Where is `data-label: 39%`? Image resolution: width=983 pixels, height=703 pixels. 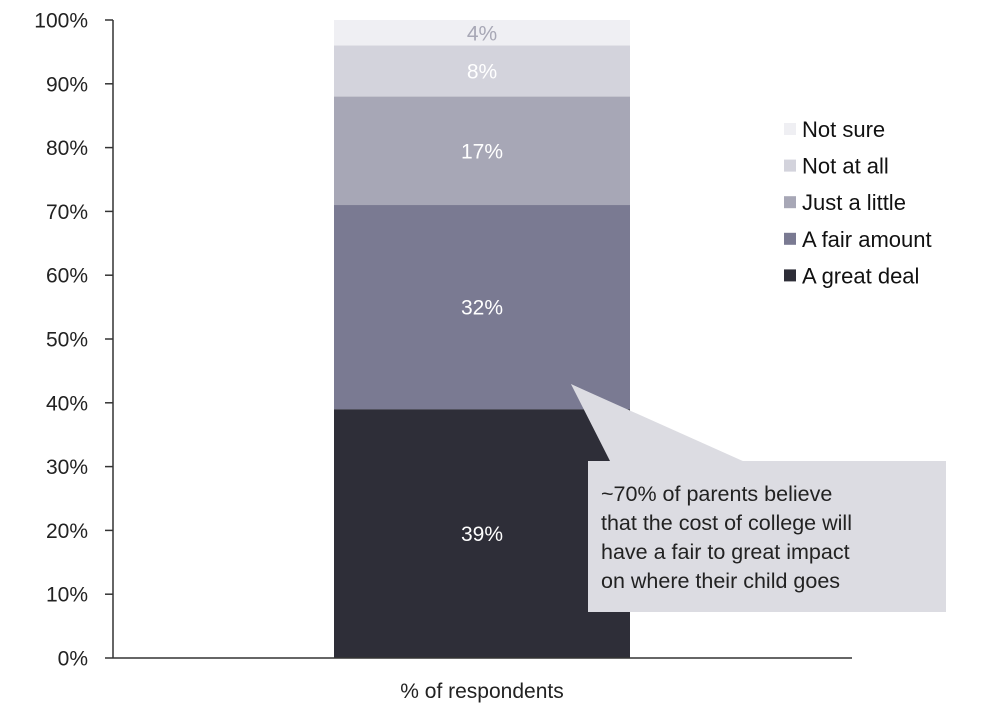 data-label: 39% is located at coordinates (482, 534).